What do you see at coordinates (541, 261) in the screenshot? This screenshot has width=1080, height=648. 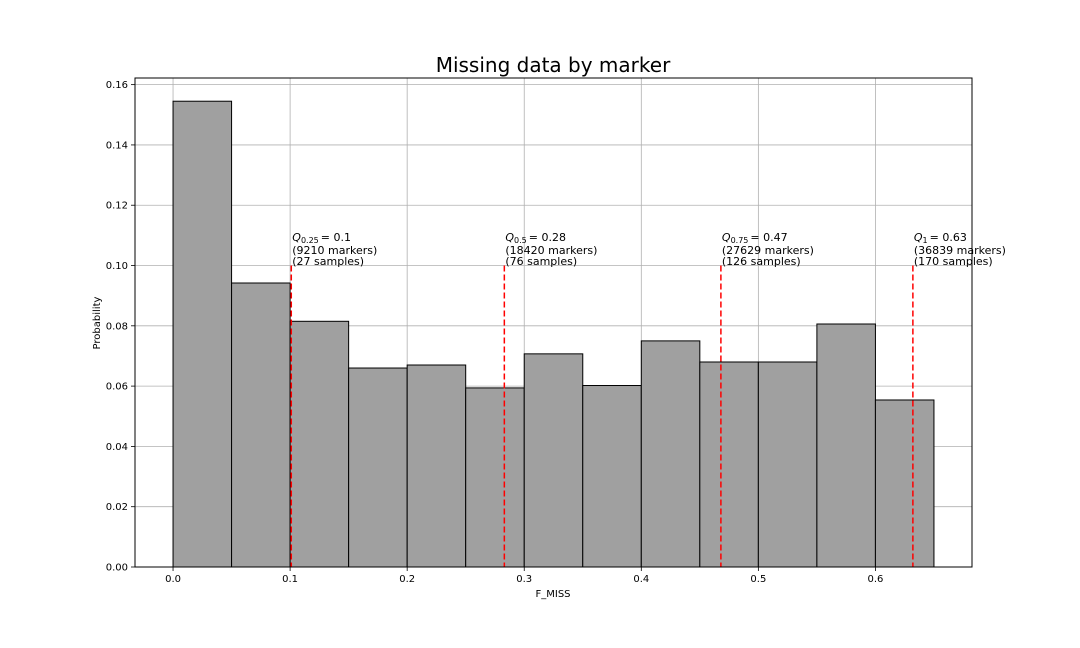 I see `quantile-samples-count: (76 samples)` at bounding box center [541, 261].